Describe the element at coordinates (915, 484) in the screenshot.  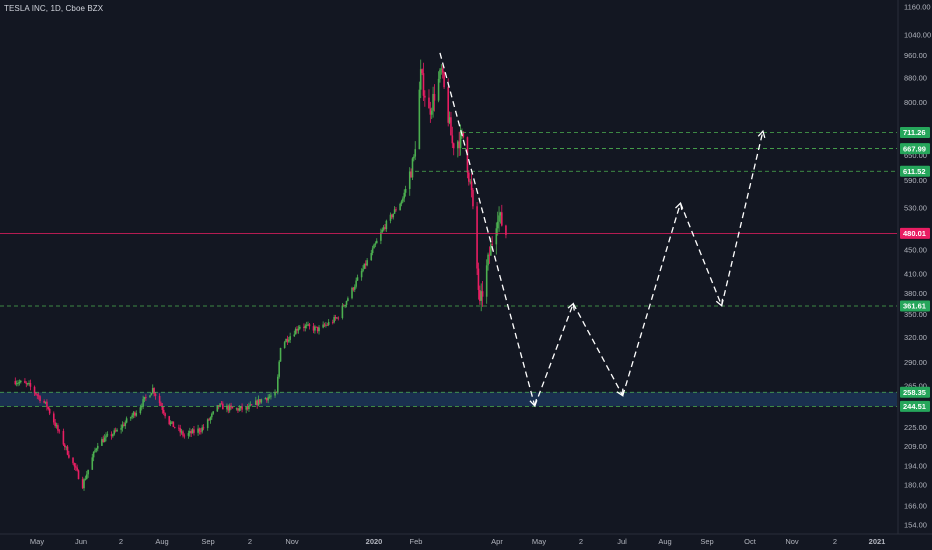
I see `y-tick-label: 180.00` at that location.